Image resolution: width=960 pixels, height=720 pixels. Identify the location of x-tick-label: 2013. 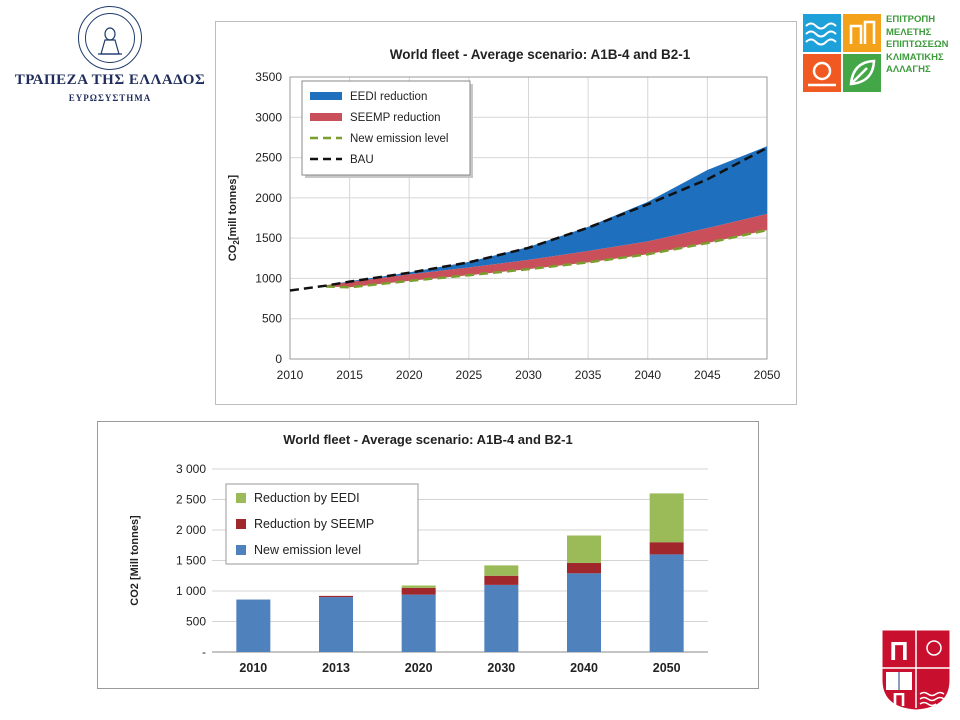
(336, 668).